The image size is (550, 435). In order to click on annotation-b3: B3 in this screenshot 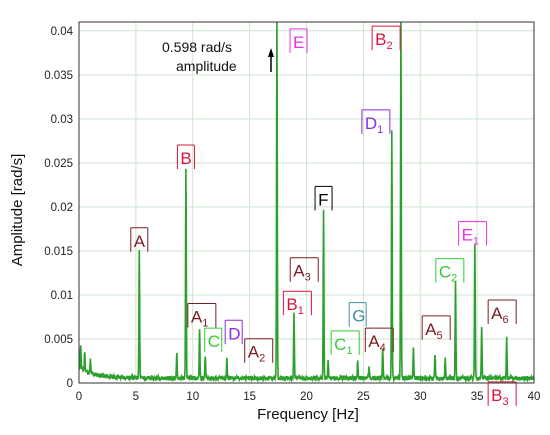, I will do `click(502, 394)`.